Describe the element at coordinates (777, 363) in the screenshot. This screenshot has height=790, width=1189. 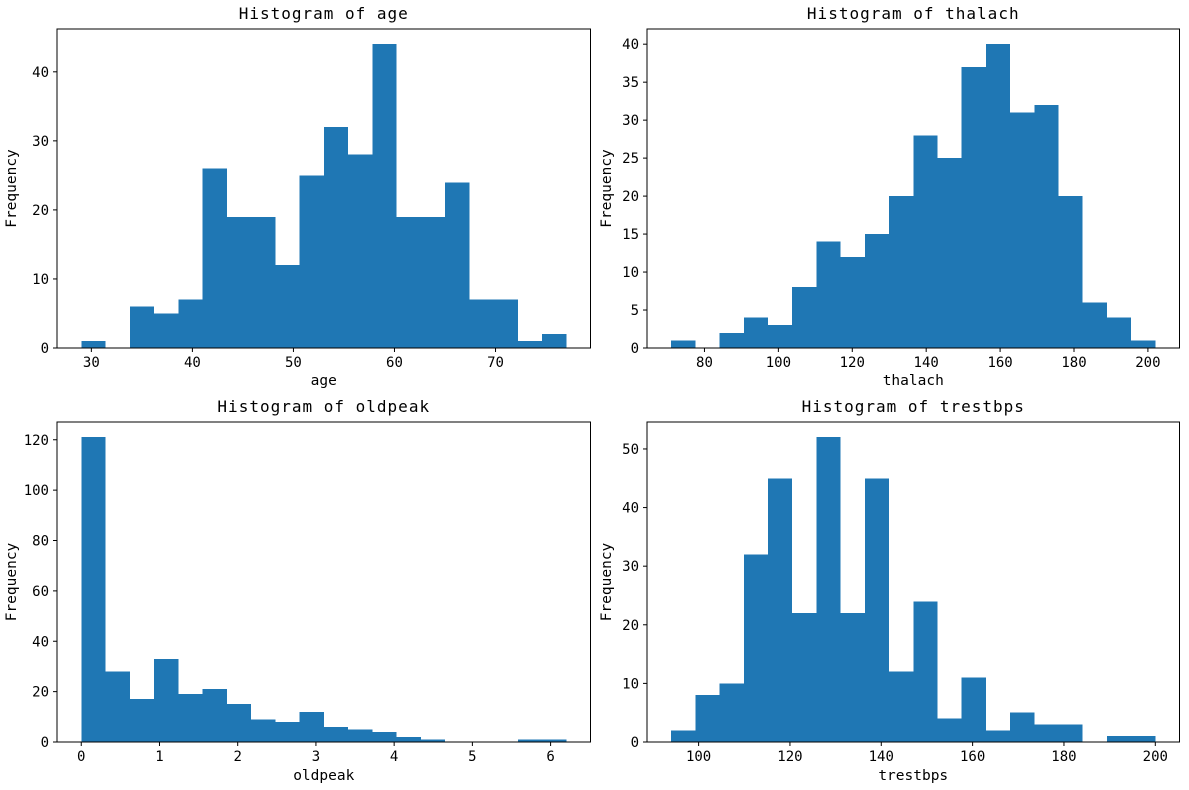
I see `x-tick-label: 100` at that location.